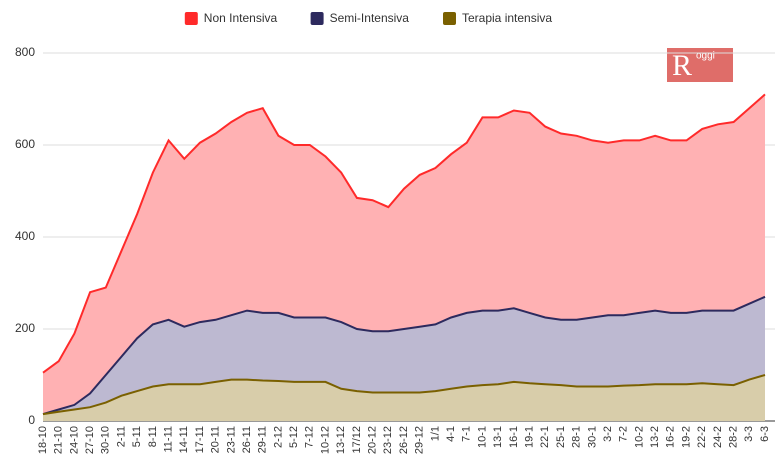  What do you see at coordinates (263, 439) in the screenshot?
I see `x-tick-label: 29-11` at bounding box center [263, 439].